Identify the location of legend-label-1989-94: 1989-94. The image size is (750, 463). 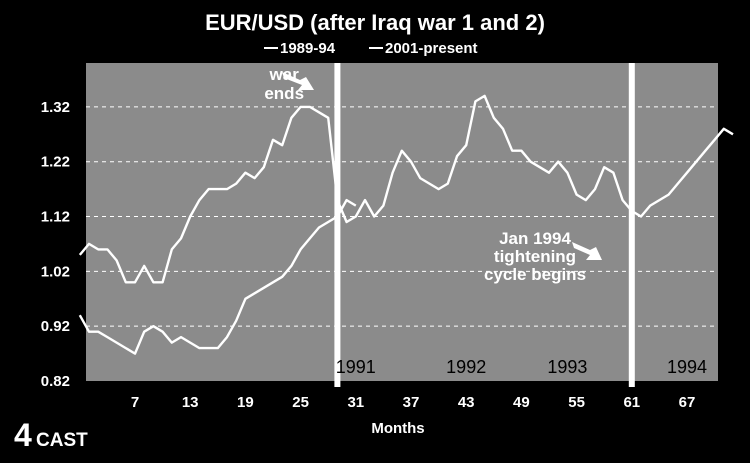
(308, 48).